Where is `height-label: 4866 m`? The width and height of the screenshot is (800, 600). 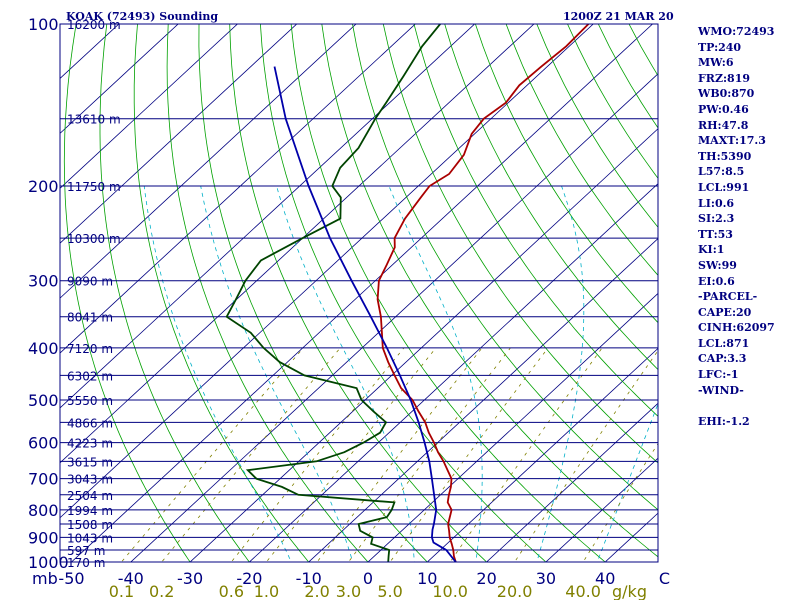
height-label: 4866 m is located at coordinates (90, 423).